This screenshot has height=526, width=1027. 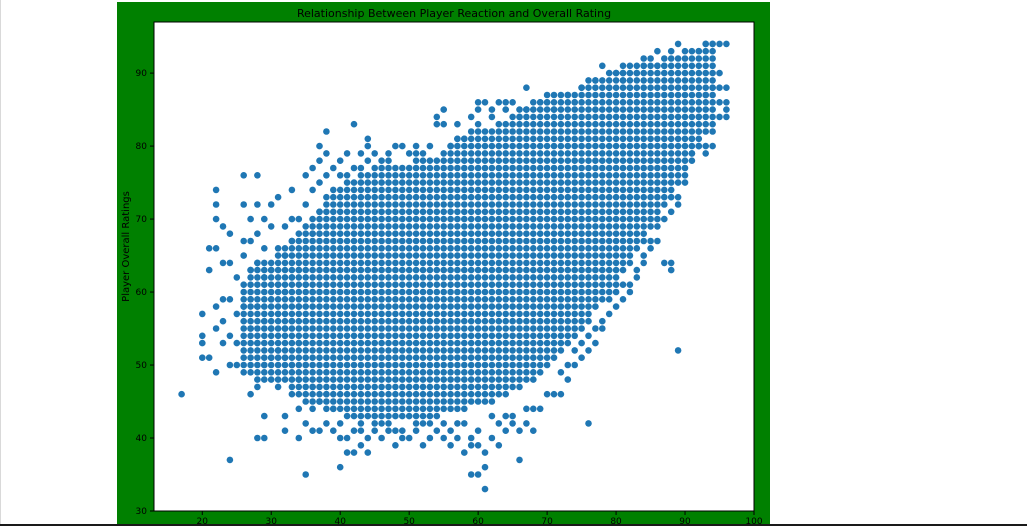 What do you see at coordinates (142, 293) in the screenshot?
I see `y-tick-label: 60` at bounding box center [142, 293].